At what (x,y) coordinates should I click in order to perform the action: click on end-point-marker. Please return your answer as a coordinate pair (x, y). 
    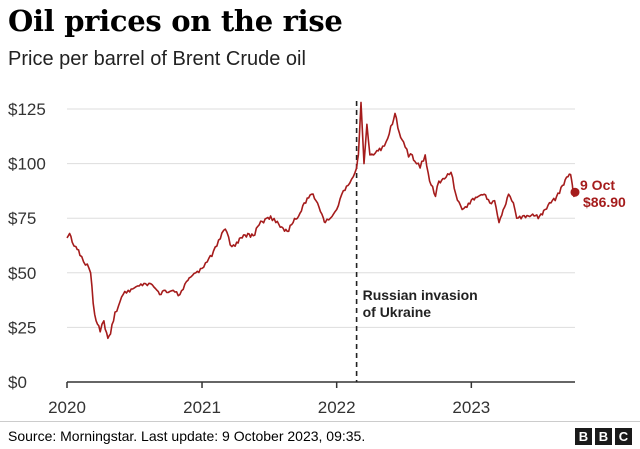
    Looking at the image, I should click on (575, 192).